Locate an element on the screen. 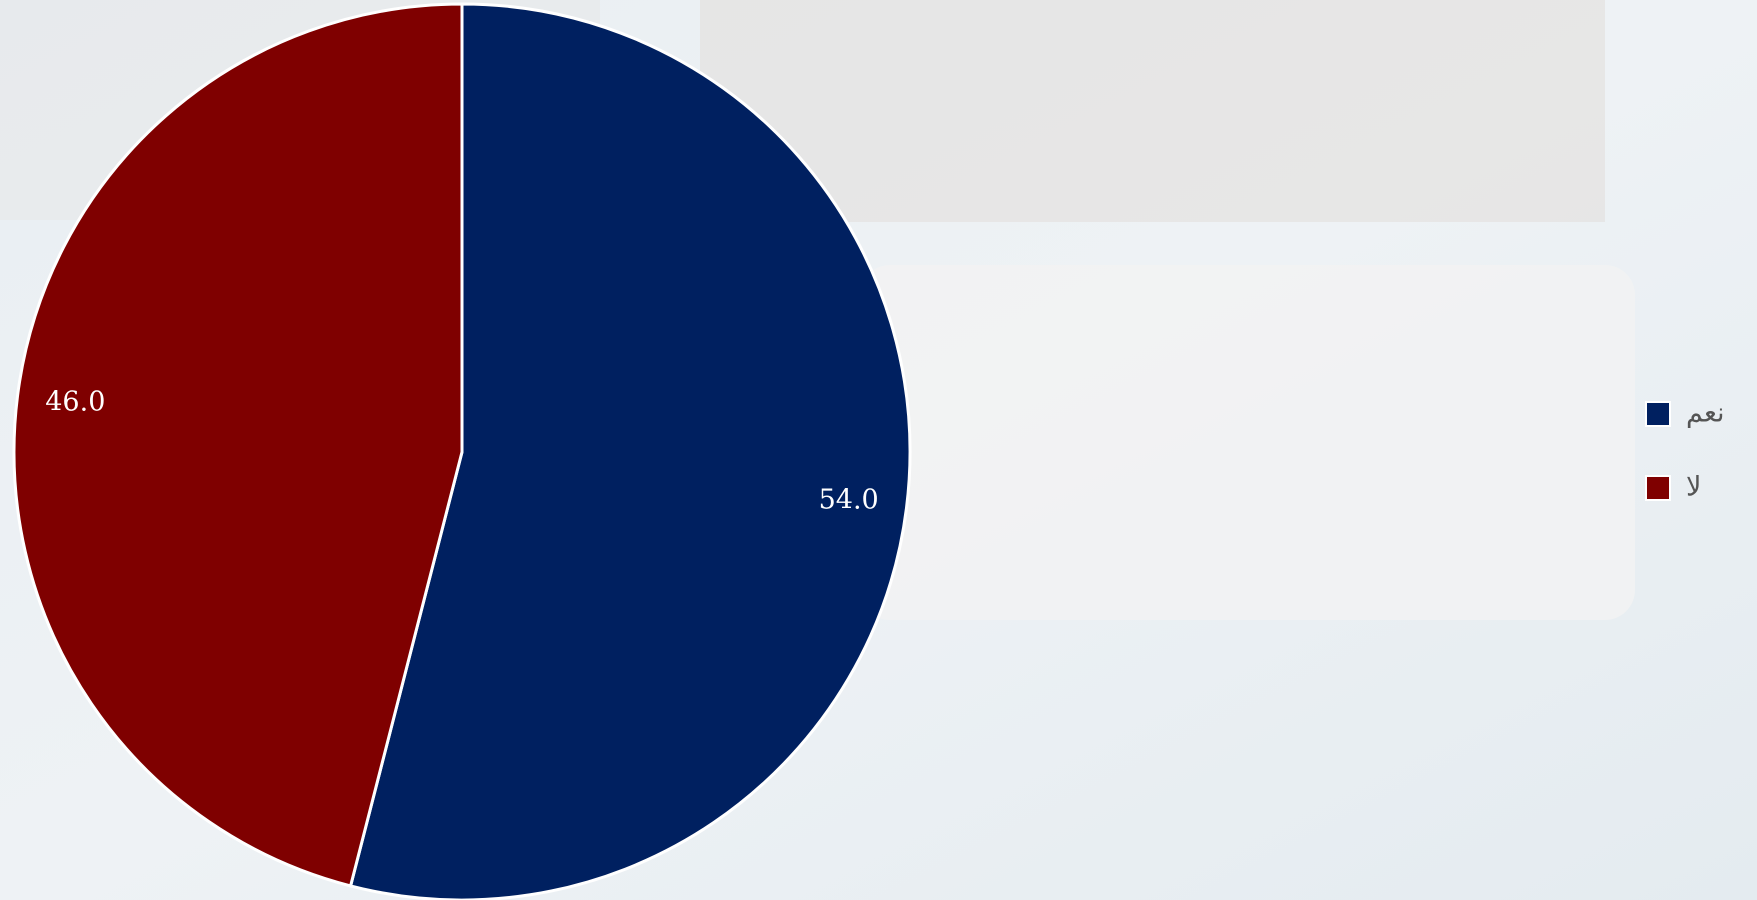  data-label: 54.0 is located at coordinates (849, 499).